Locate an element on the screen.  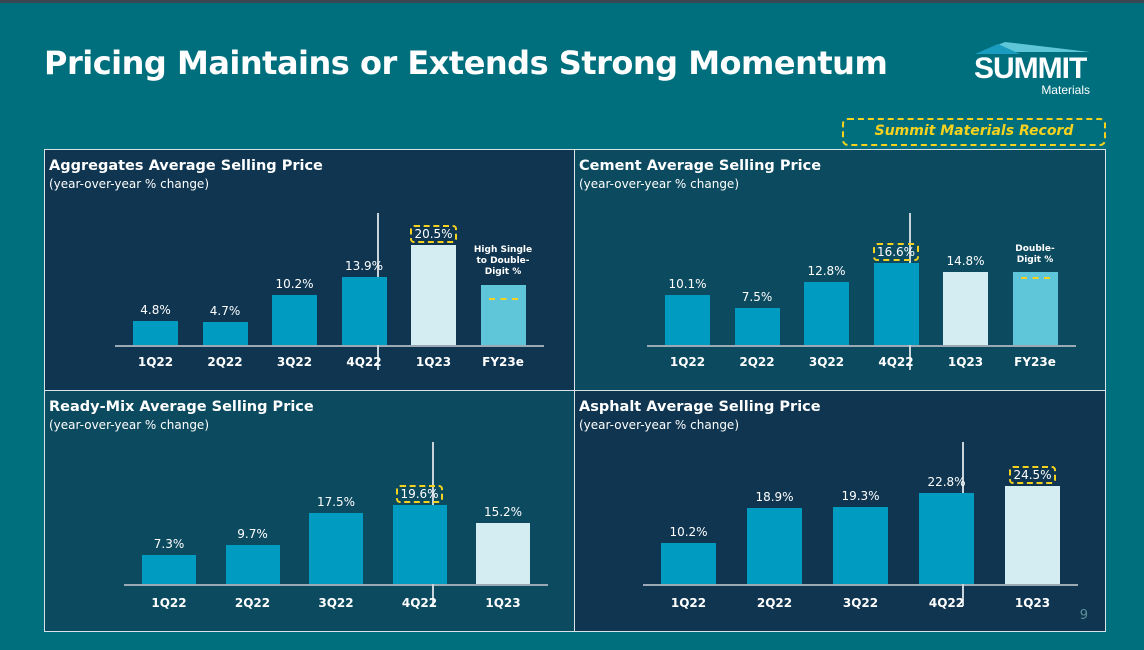
value-text: 10.2% is located at coordinates (688, 532).